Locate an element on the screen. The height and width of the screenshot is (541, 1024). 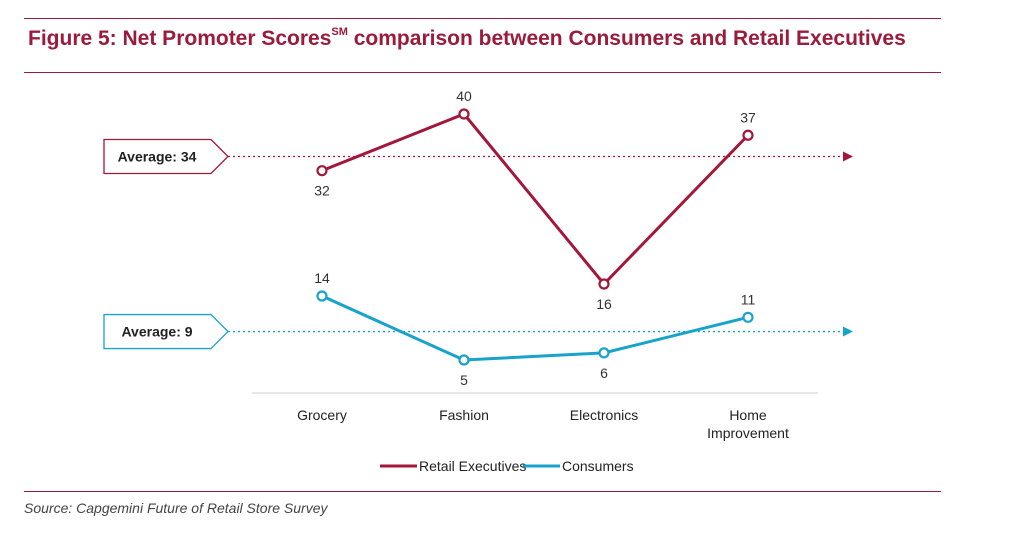
consumers-average-arrow is located at coordinates (848, 331).